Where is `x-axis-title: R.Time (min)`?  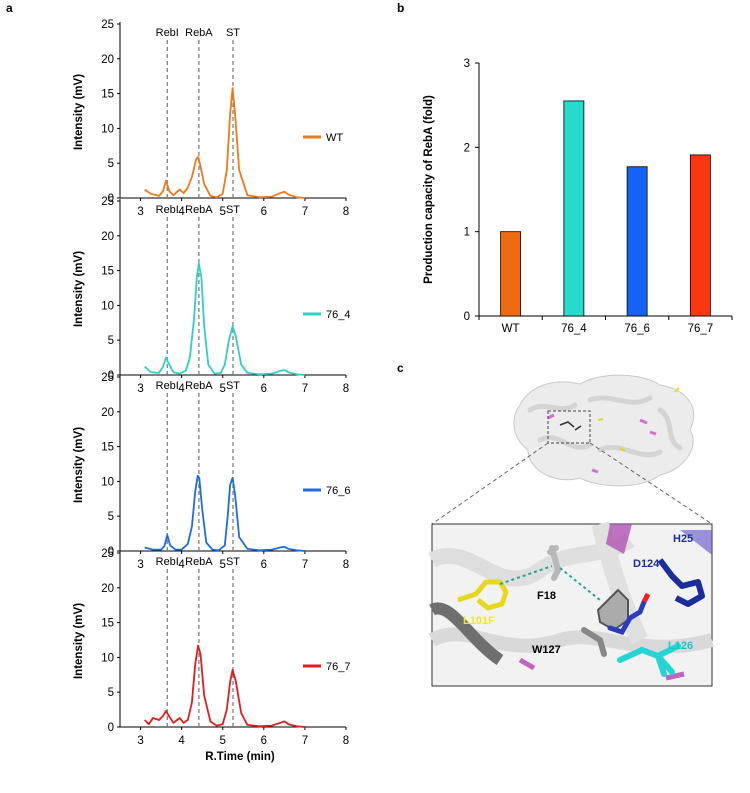 x-axis-title: R.Time (min) is located at coordinates (240, 757).